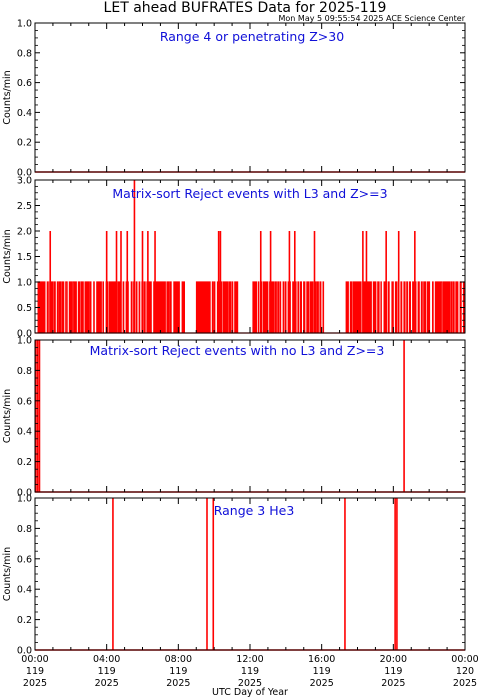  Describe the element at coordinates (465, 671) in the screenshot. I see `x-tick-doy: 120` at that location.